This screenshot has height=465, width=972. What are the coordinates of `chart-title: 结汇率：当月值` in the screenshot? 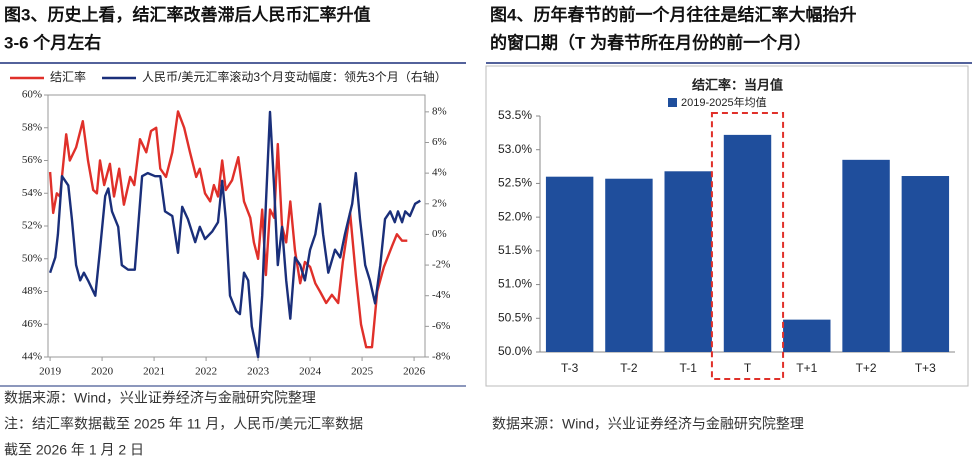 It's located at (737, 84).